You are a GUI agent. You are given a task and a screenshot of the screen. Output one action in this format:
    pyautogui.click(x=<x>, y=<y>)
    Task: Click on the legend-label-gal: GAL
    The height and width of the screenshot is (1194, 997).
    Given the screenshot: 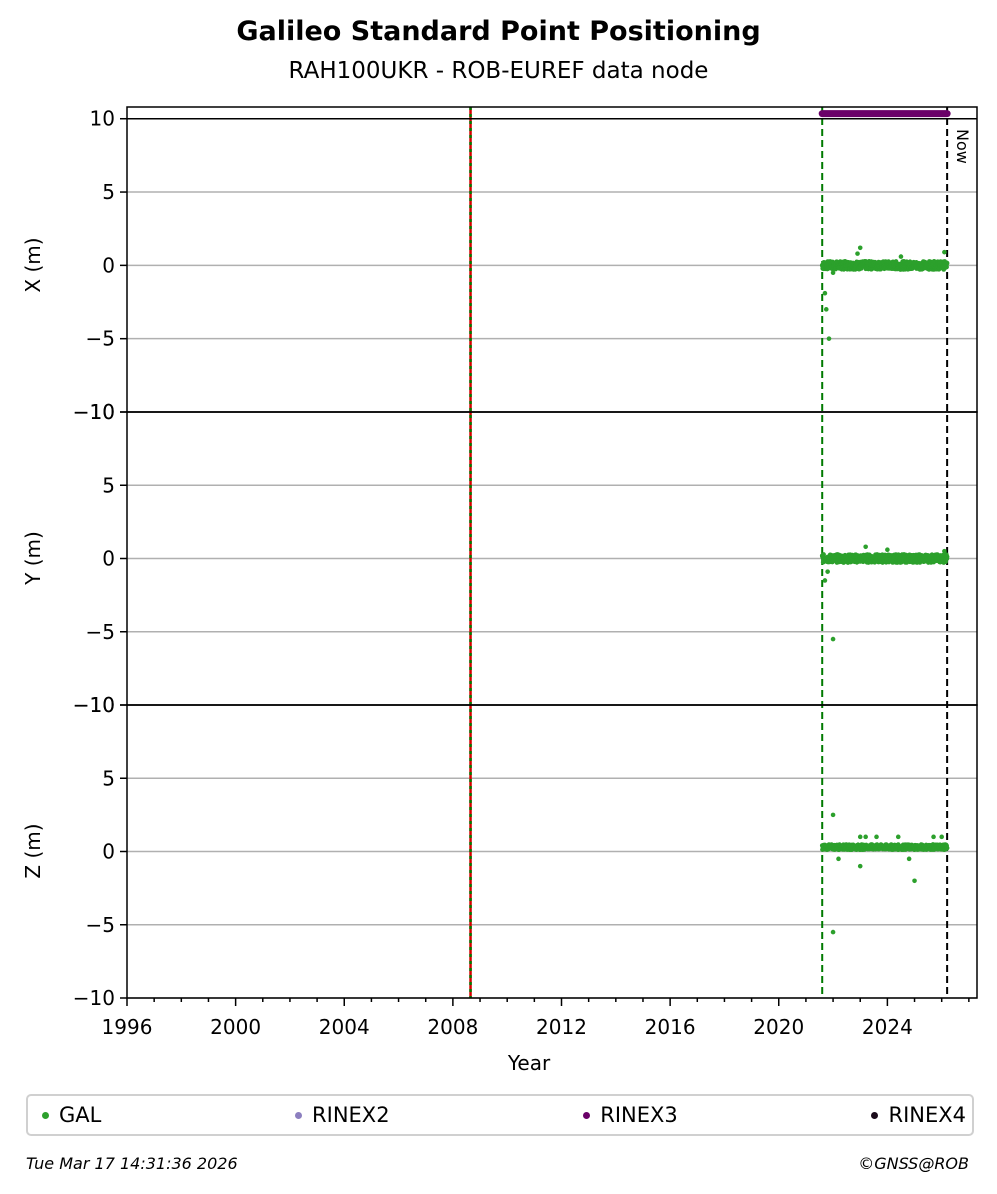 What is the action you would take?
    pyautogui.click(x=80, y=1115)
    